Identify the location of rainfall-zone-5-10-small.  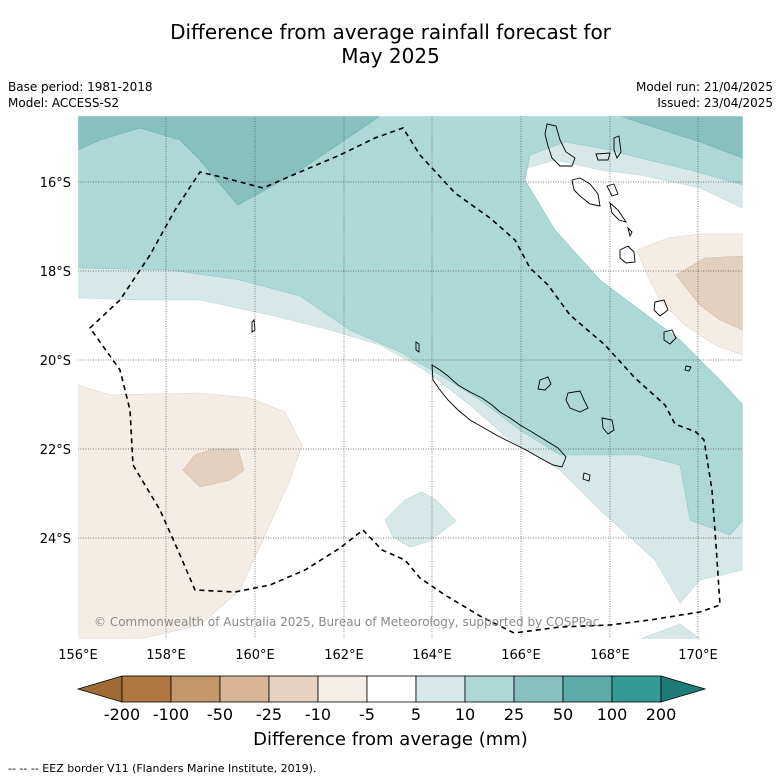
(420, 519).